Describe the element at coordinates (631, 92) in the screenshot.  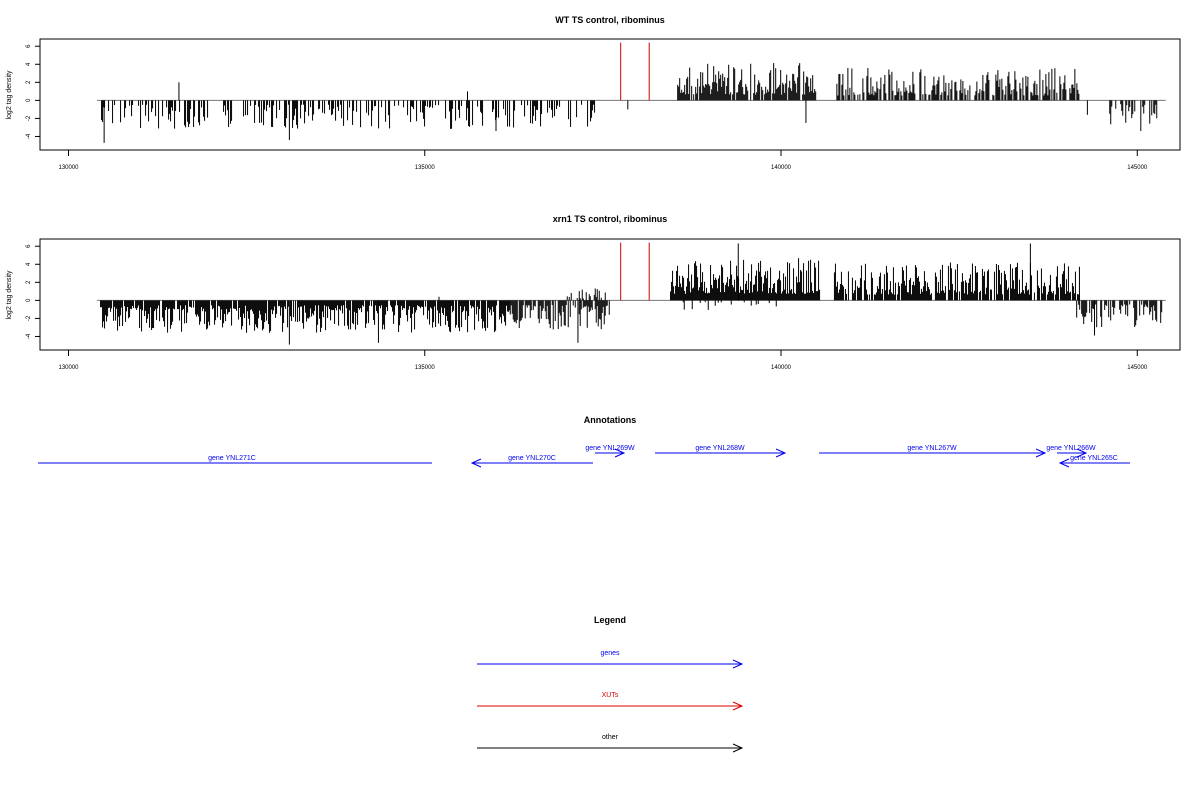
I see `panel-wt-bars` at that location.